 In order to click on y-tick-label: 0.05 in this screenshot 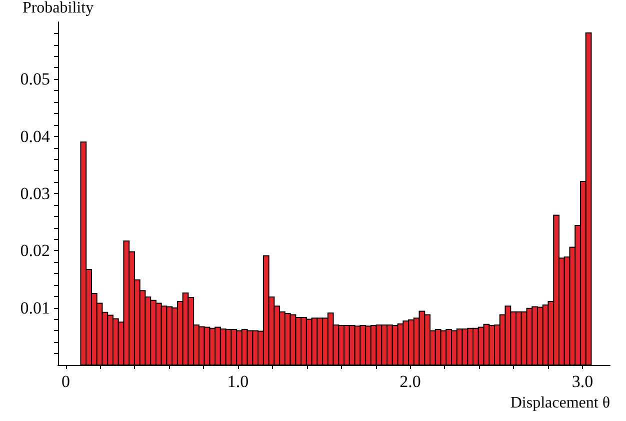, I will do `click(35, 79)`.